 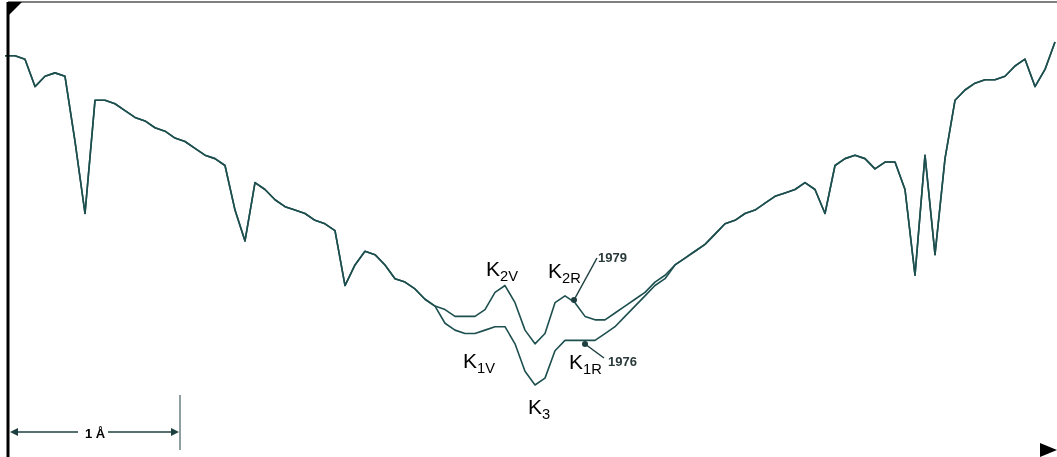 I want to click on annotation: K$_{1R}$, so click(x=585, y=363).